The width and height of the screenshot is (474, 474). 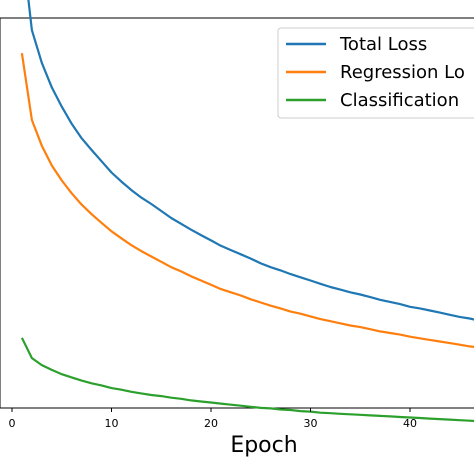 I want to click on legend-box, so click(x=375, y=73).